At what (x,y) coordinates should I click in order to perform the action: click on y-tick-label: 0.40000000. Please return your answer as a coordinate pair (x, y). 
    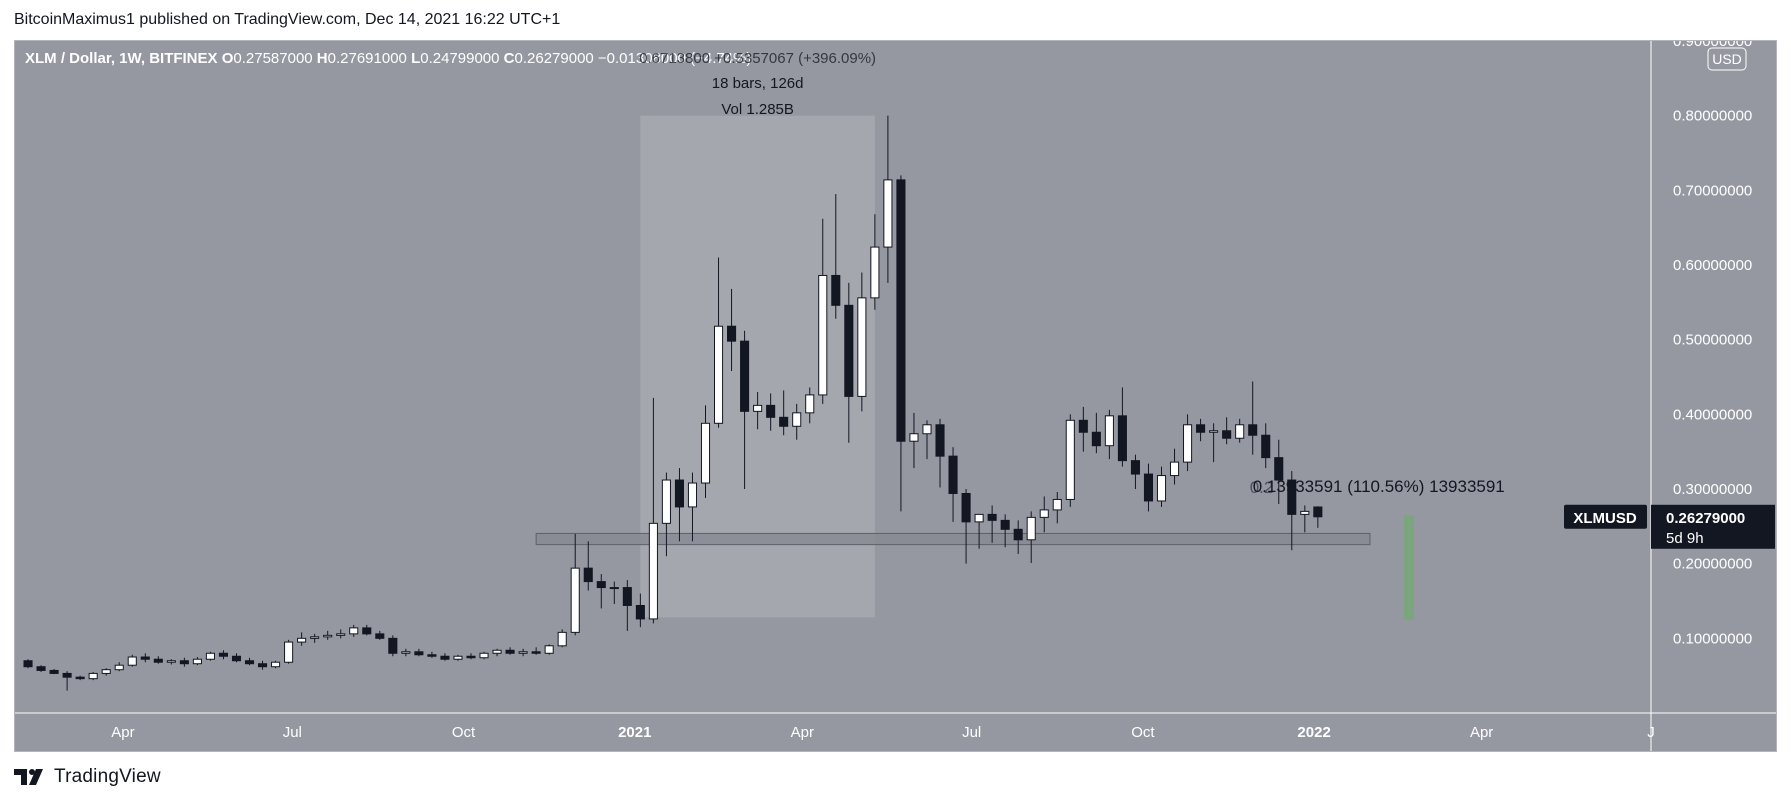
    Looking at the image, I should click on (1712, 414).